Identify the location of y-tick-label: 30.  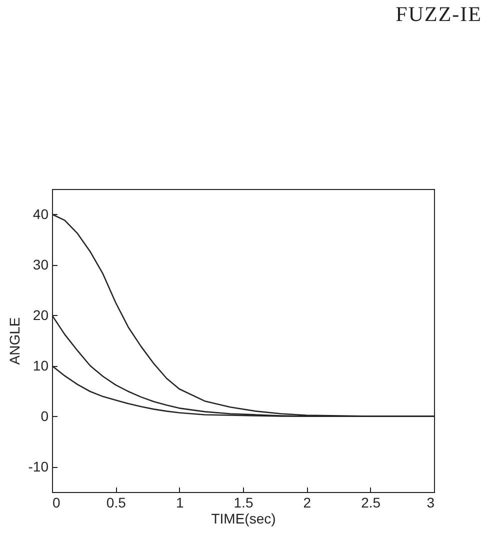
(40, 264).